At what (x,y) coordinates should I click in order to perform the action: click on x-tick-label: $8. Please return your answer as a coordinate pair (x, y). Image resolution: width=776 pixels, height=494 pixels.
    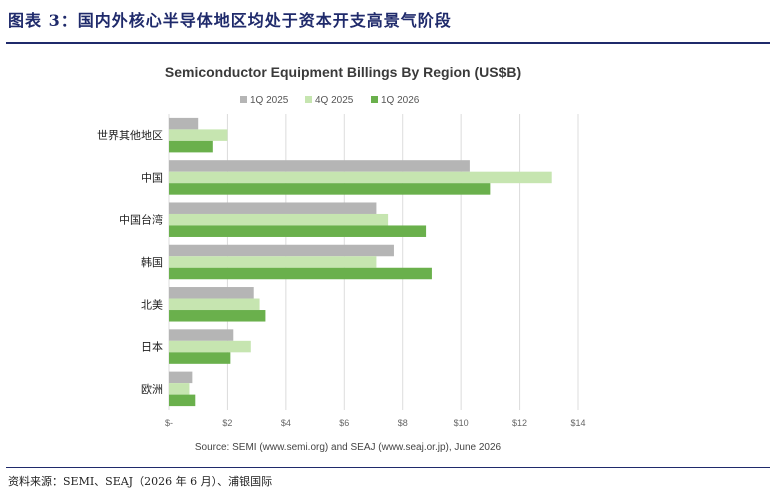
    Looking at the image, I should click on (403, 423).